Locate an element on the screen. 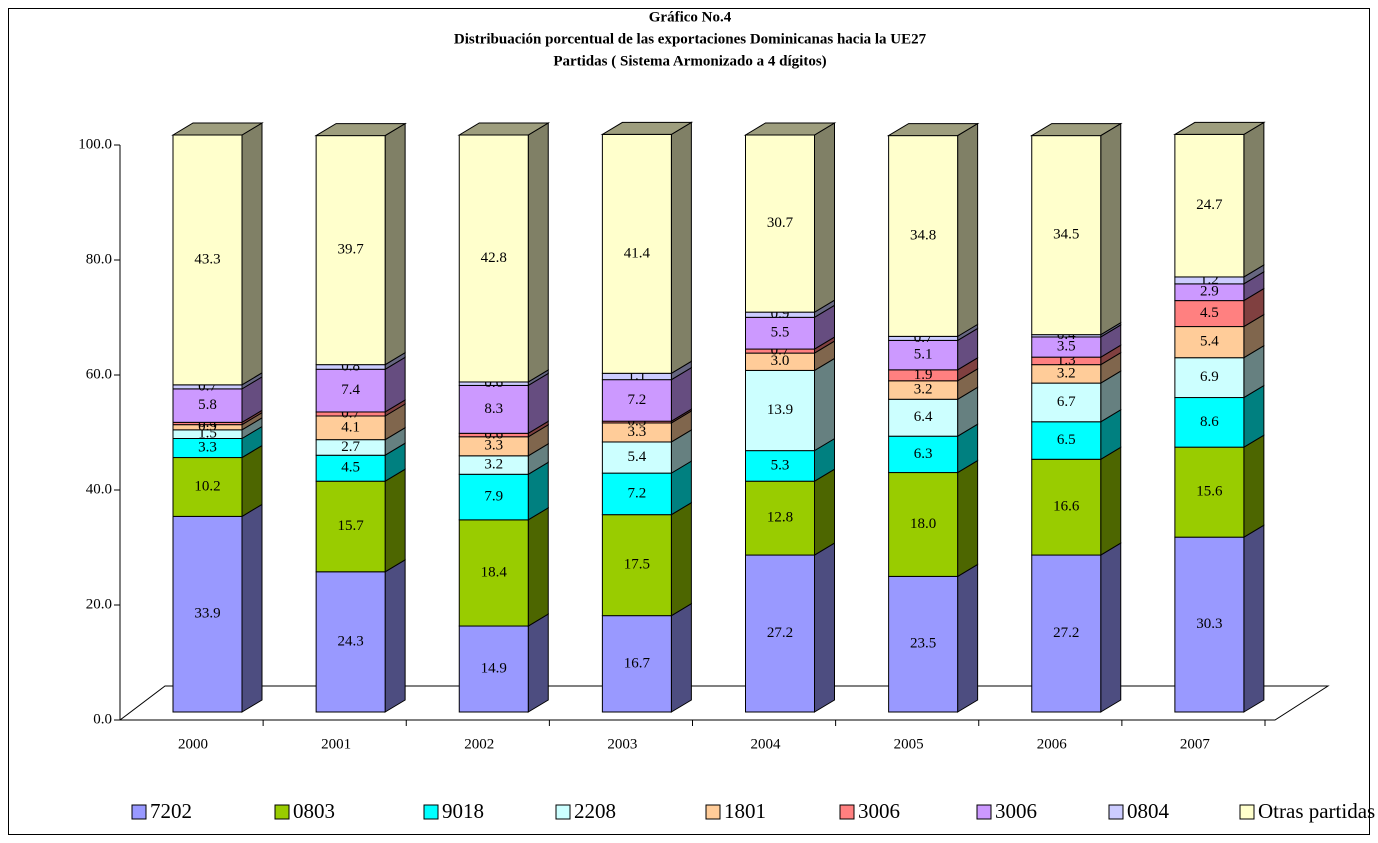 The image size is (1378, 843). legend-label: 0804 is located at coordinates (1148, 811).